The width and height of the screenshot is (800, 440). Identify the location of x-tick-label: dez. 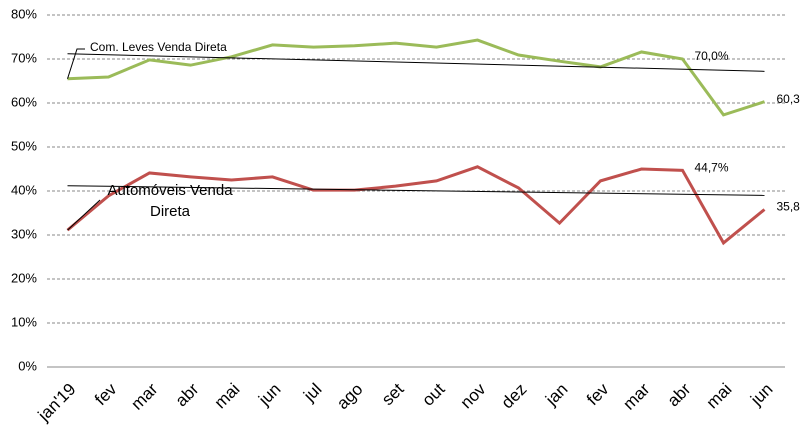
(514, 396).